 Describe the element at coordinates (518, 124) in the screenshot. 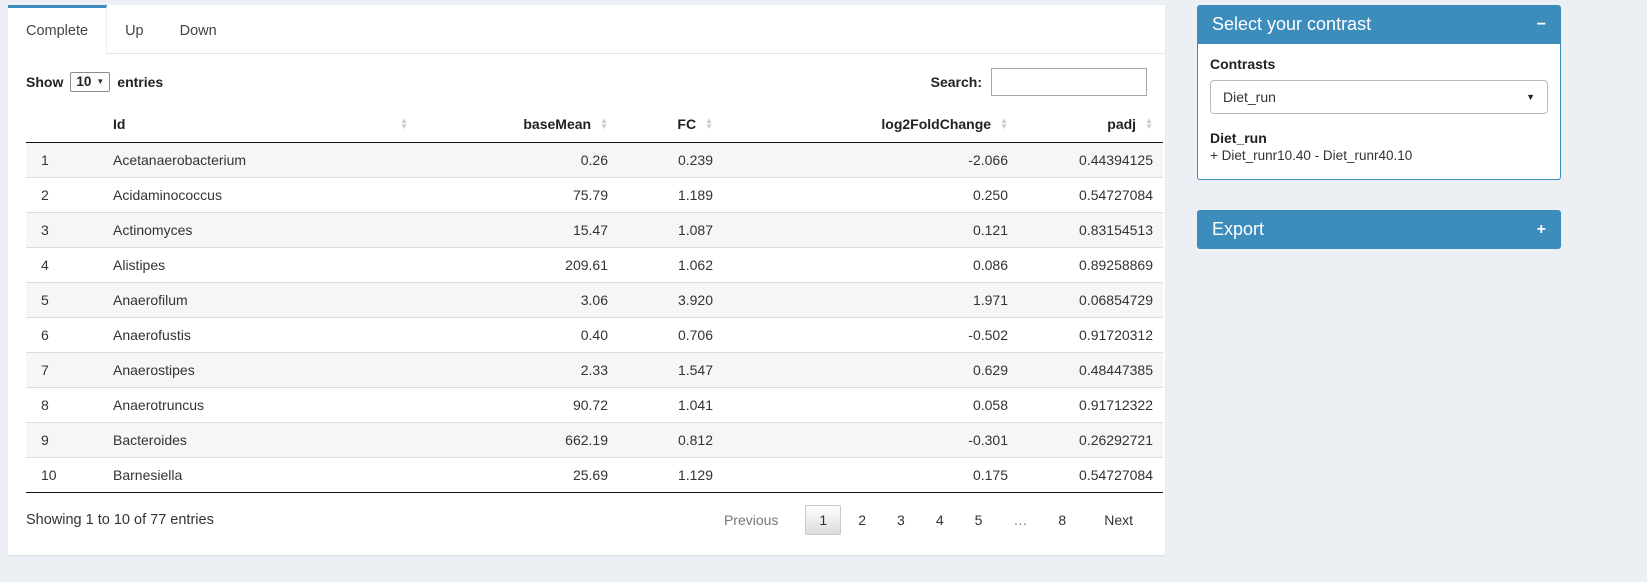

I see `column-header-basemean: baseMean ▲ ▼` at that location.